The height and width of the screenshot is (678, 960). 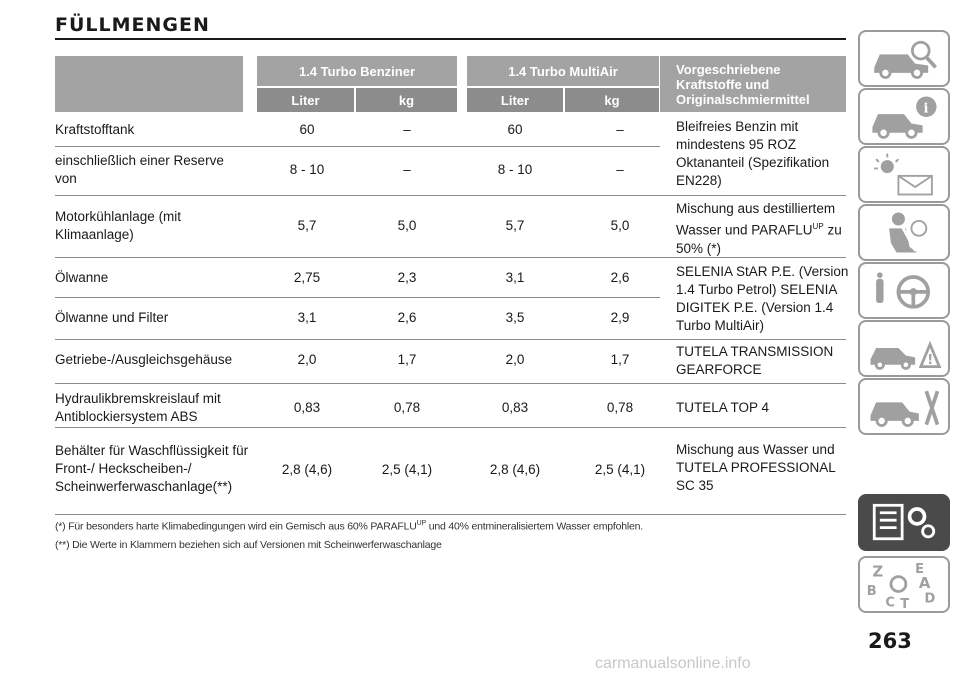 What do you see at coordinates (563, 71) in the screenshot?
I see `header-group-multiair: 1.4 Turbo MultiAir` at bounding box center [563, 71].